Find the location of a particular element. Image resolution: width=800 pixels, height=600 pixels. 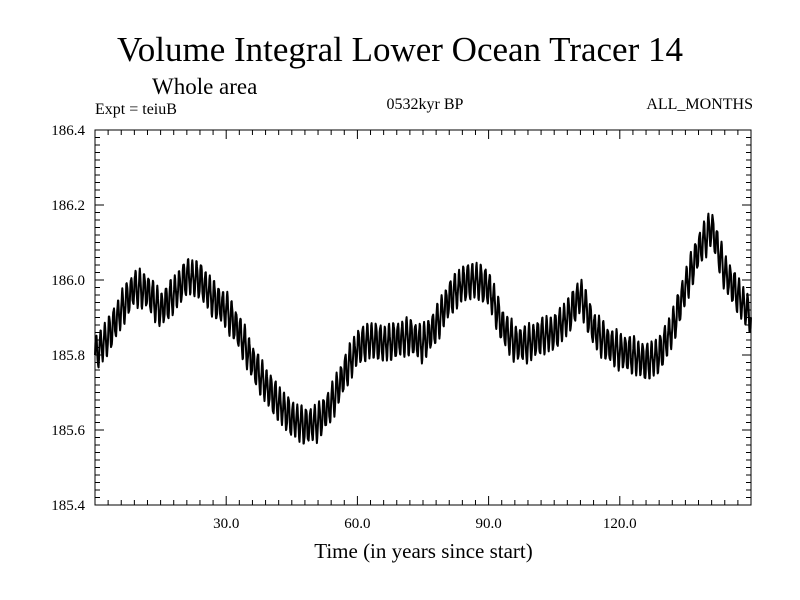

experiment-label: Expt = teiuB is located at coordinates (136, 109).